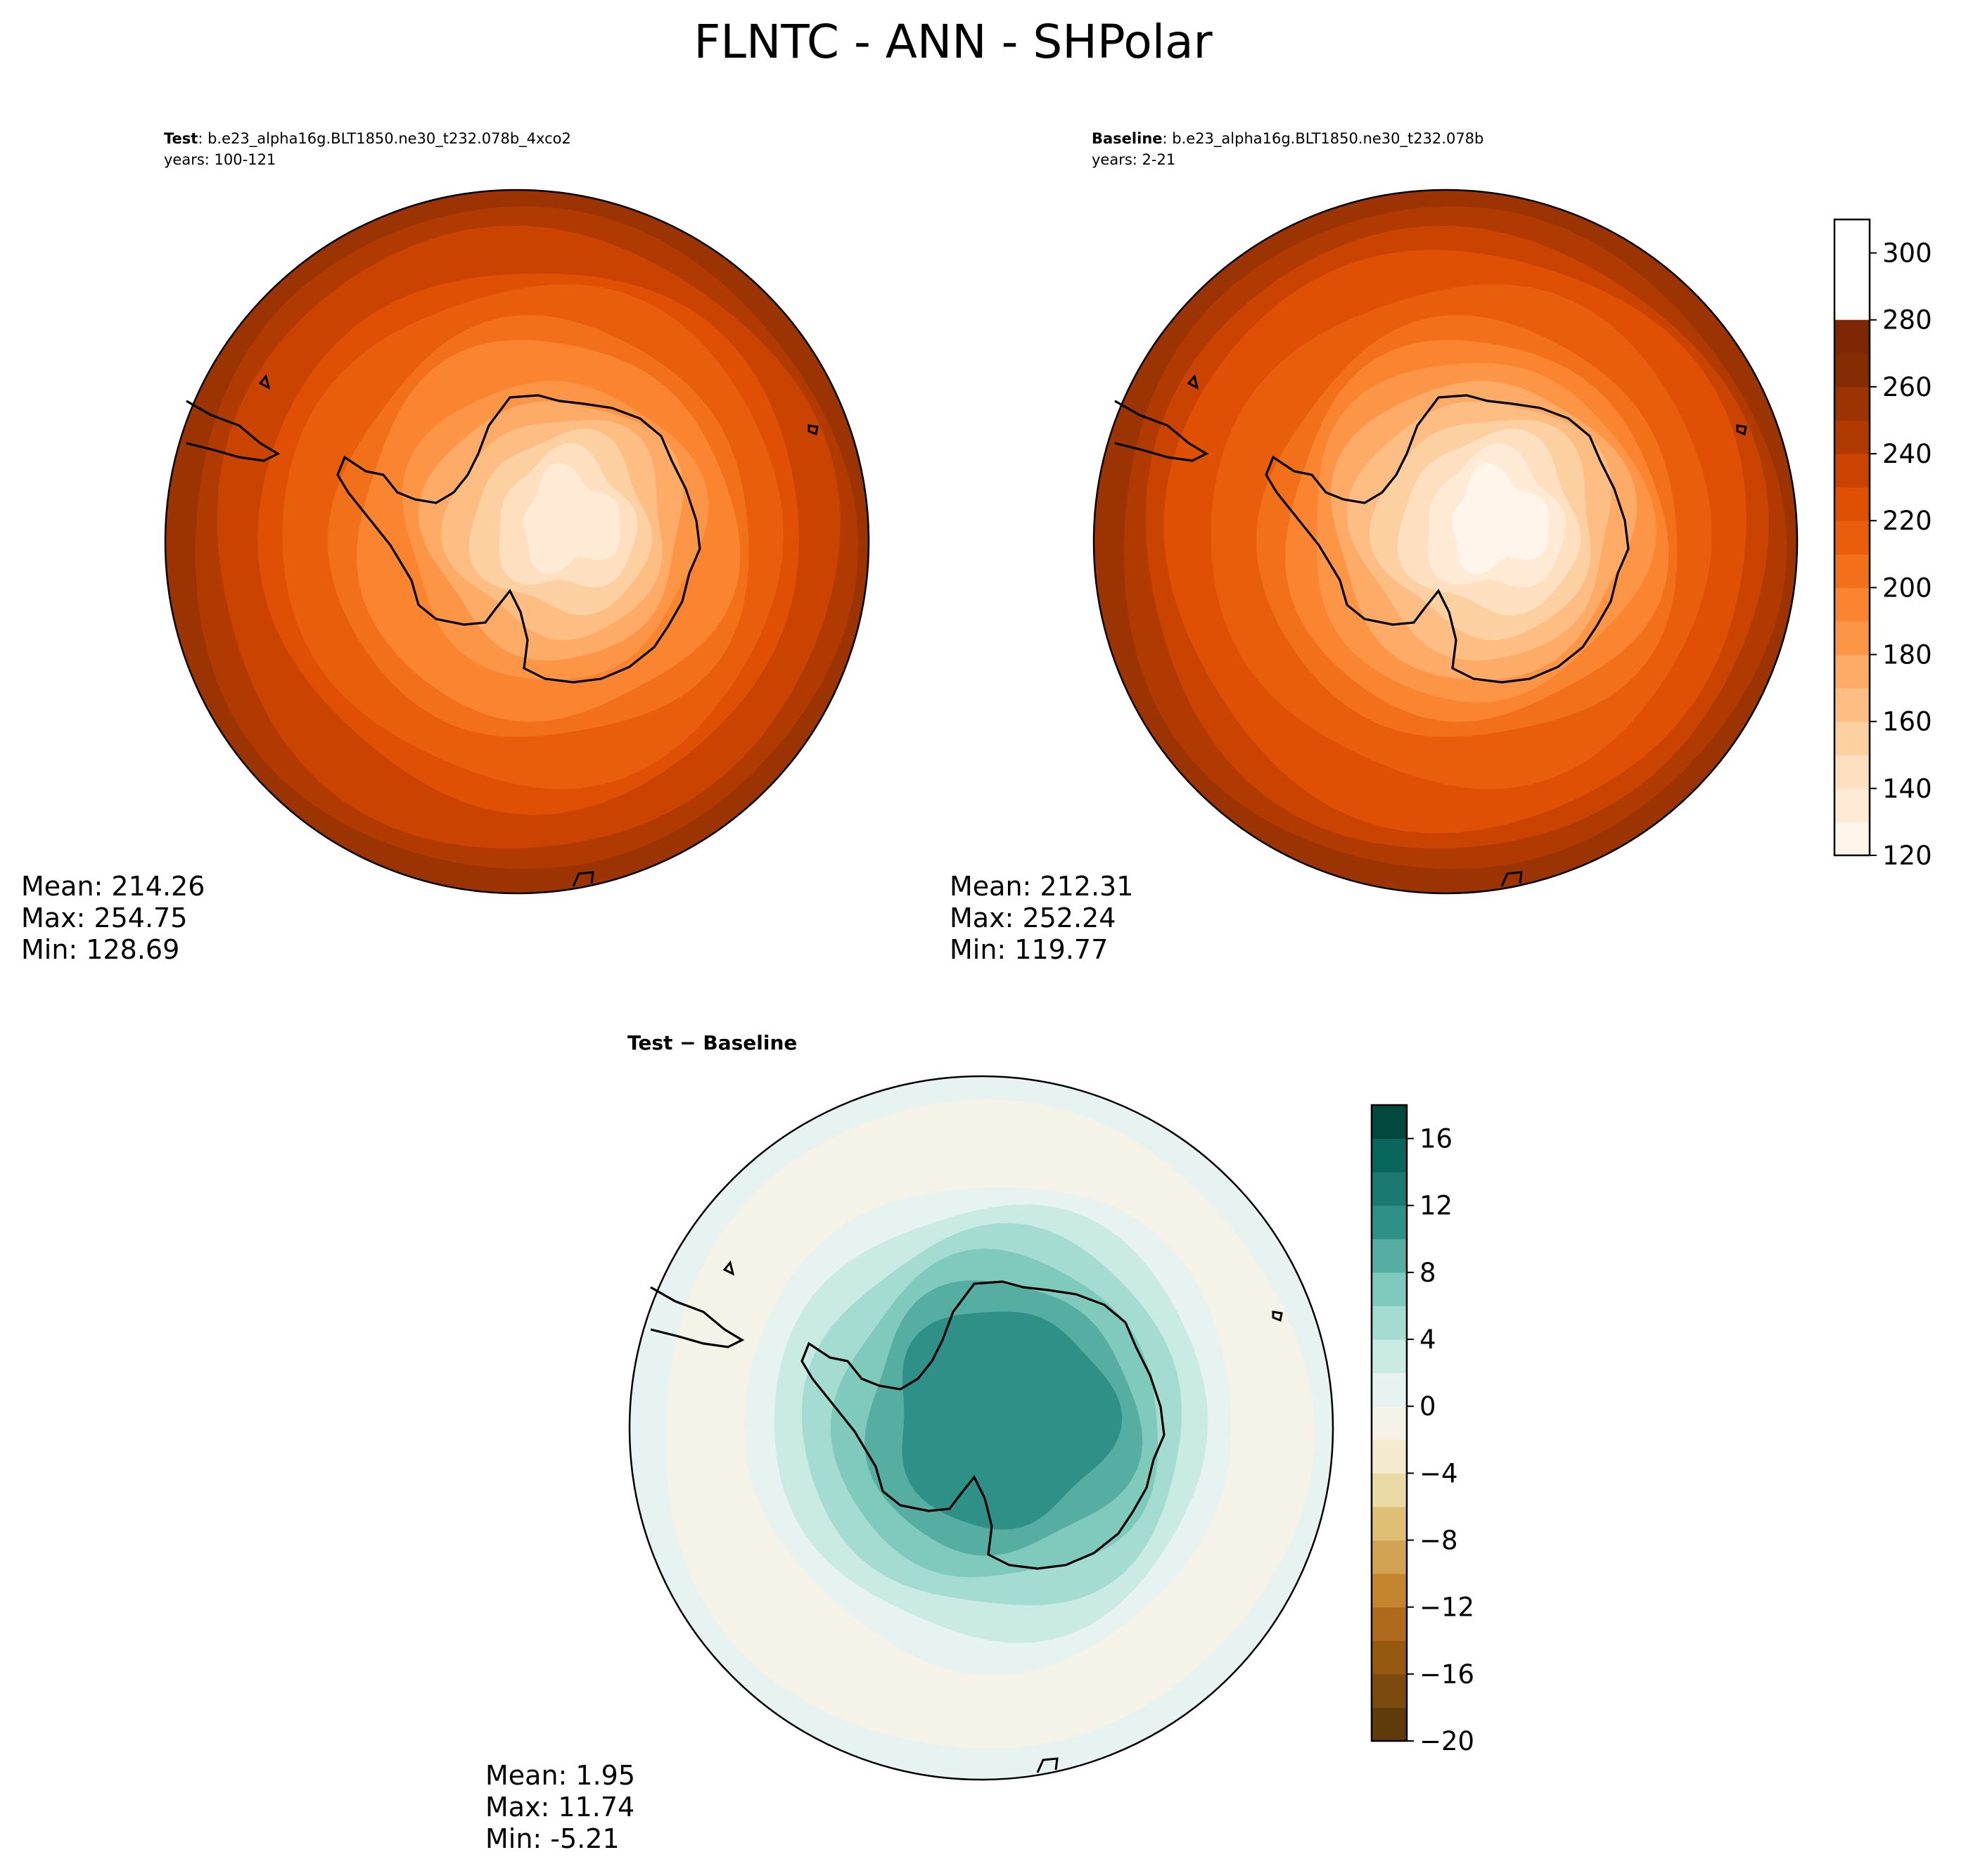 This screenshot has height=1876, width=1966. I want to click on diff-stat-max: Max: 11.74, so click(559, 1808).